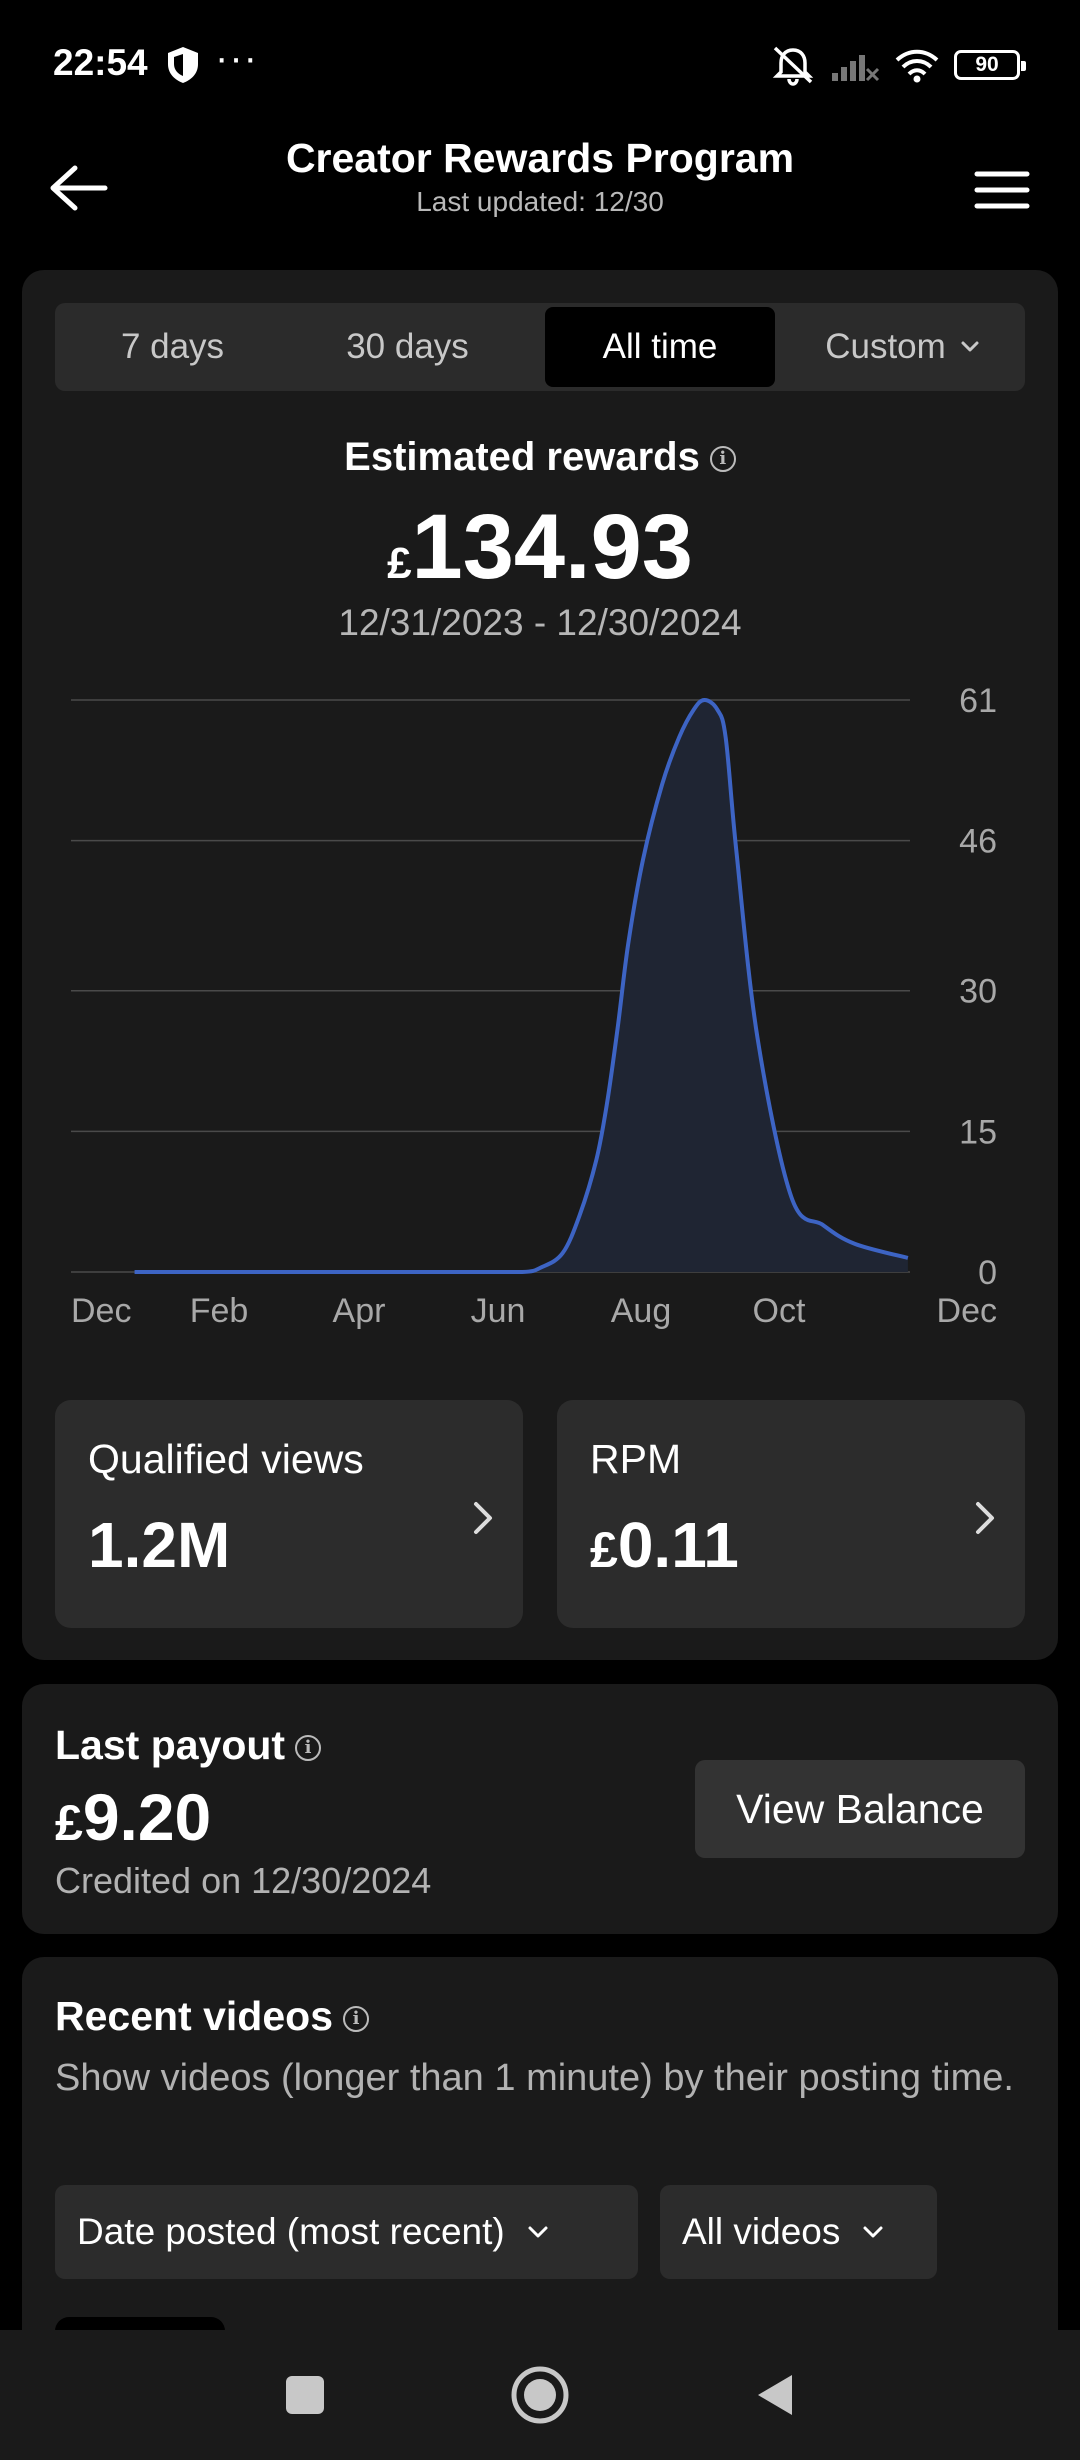 This screenshot has width=1080, height=2460. I want to click on sort-dropdown: Date posted (most recent), so click(346, 2232).